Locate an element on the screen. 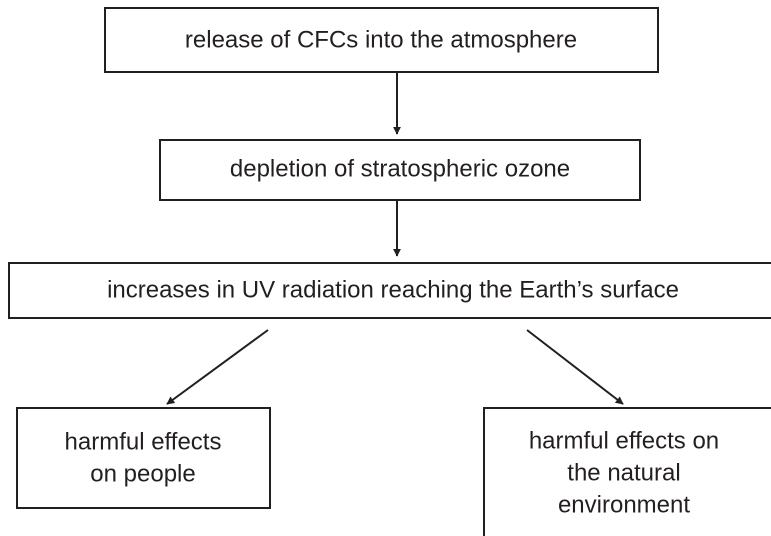 This screenshot has width=771, height=536. node-label: release of CFCs into the atmosphere is located at coordinates (381, 39).